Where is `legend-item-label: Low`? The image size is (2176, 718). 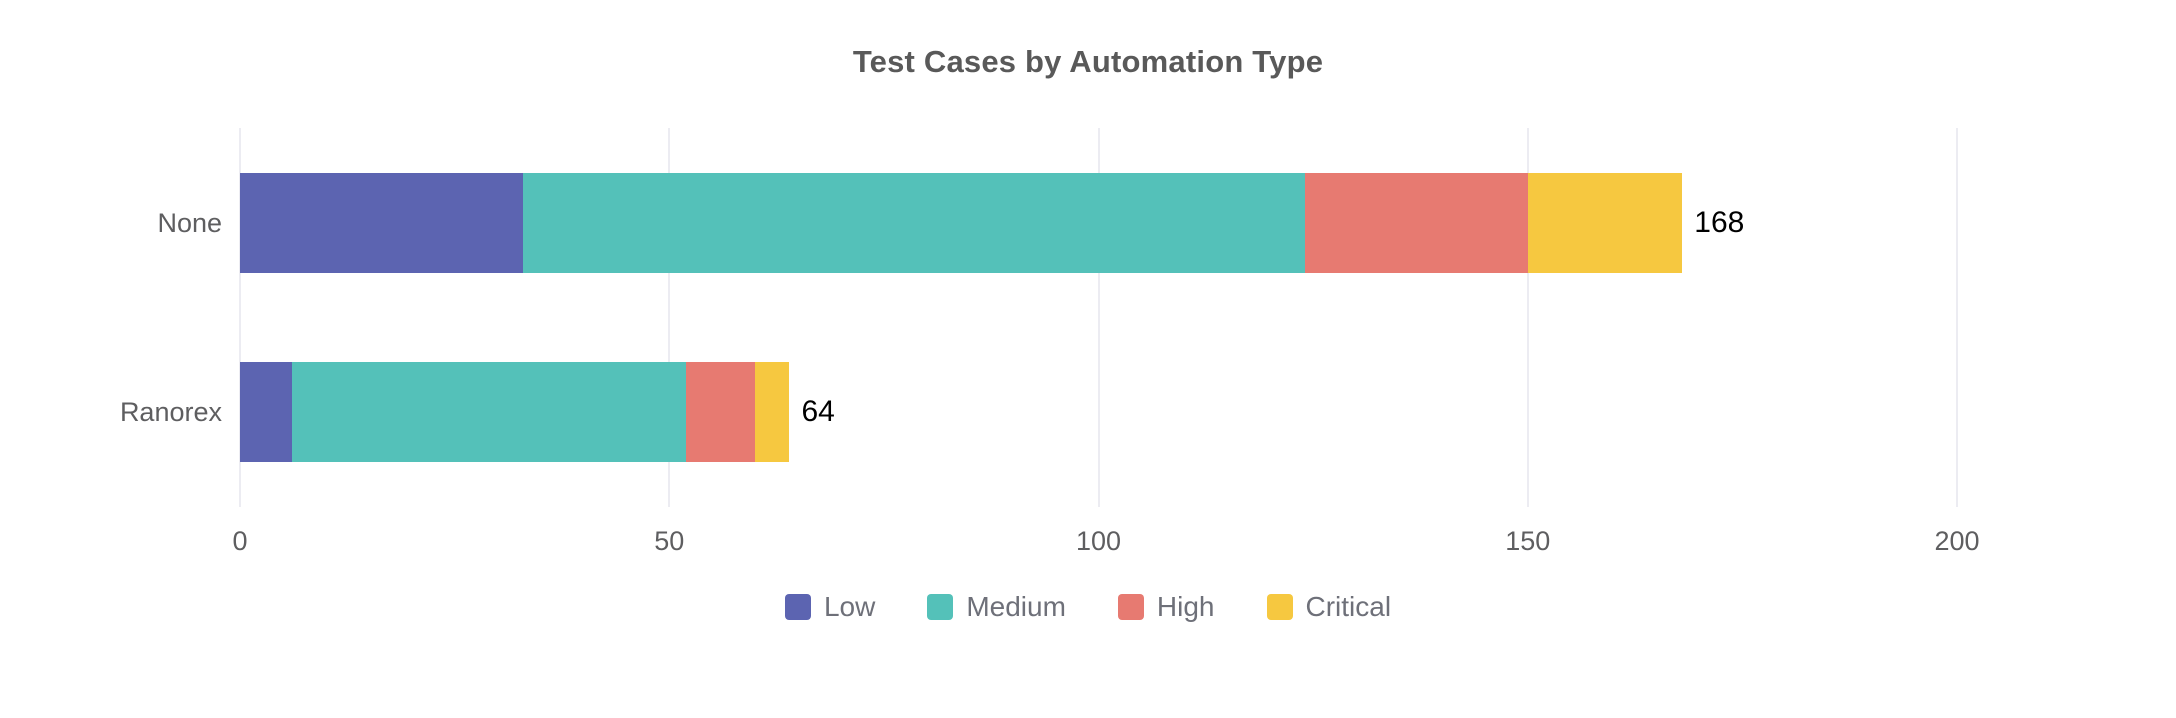 legend-item-label: Low is located at coordinates (849, 606).